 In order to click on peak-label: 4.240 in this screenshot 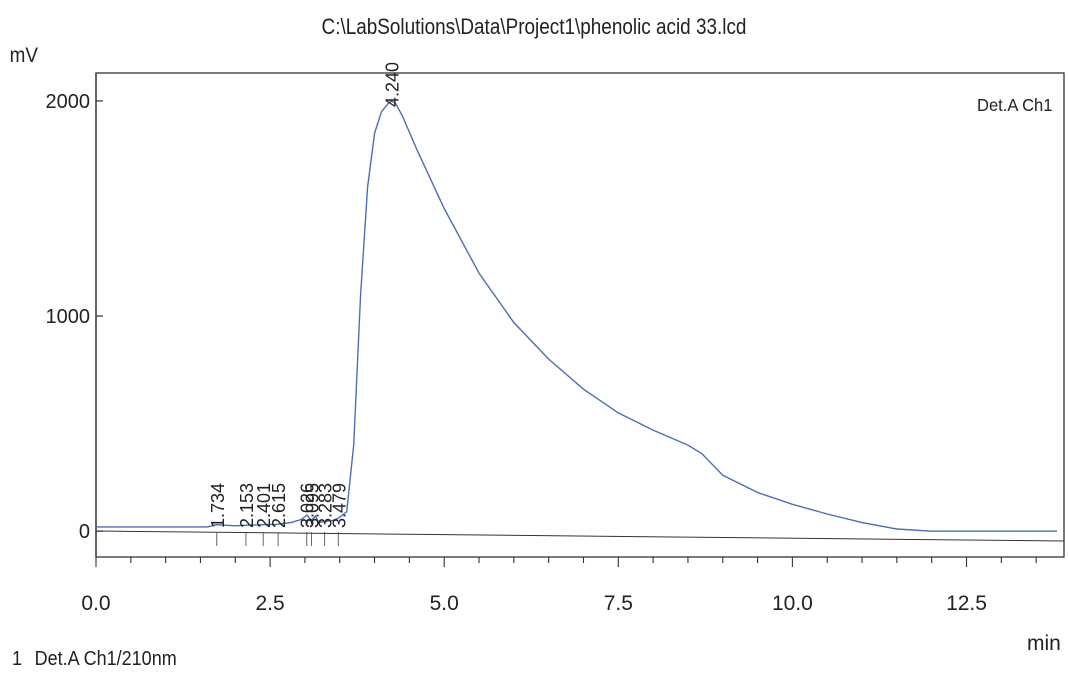, I will do `click(392, 84)`.